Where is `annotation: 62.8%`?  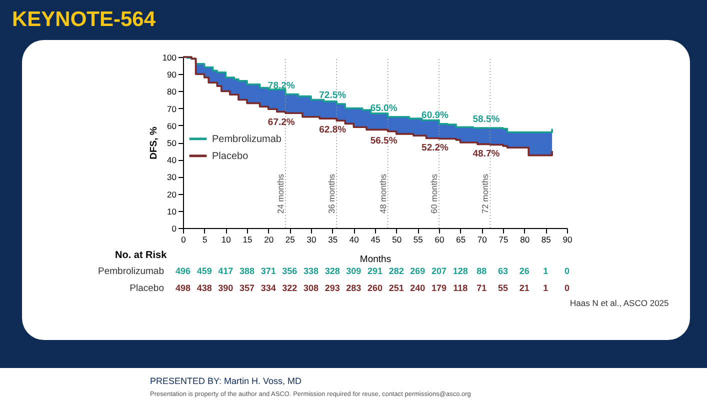 annotation: 62.8% is located at coordinates (333, 130).